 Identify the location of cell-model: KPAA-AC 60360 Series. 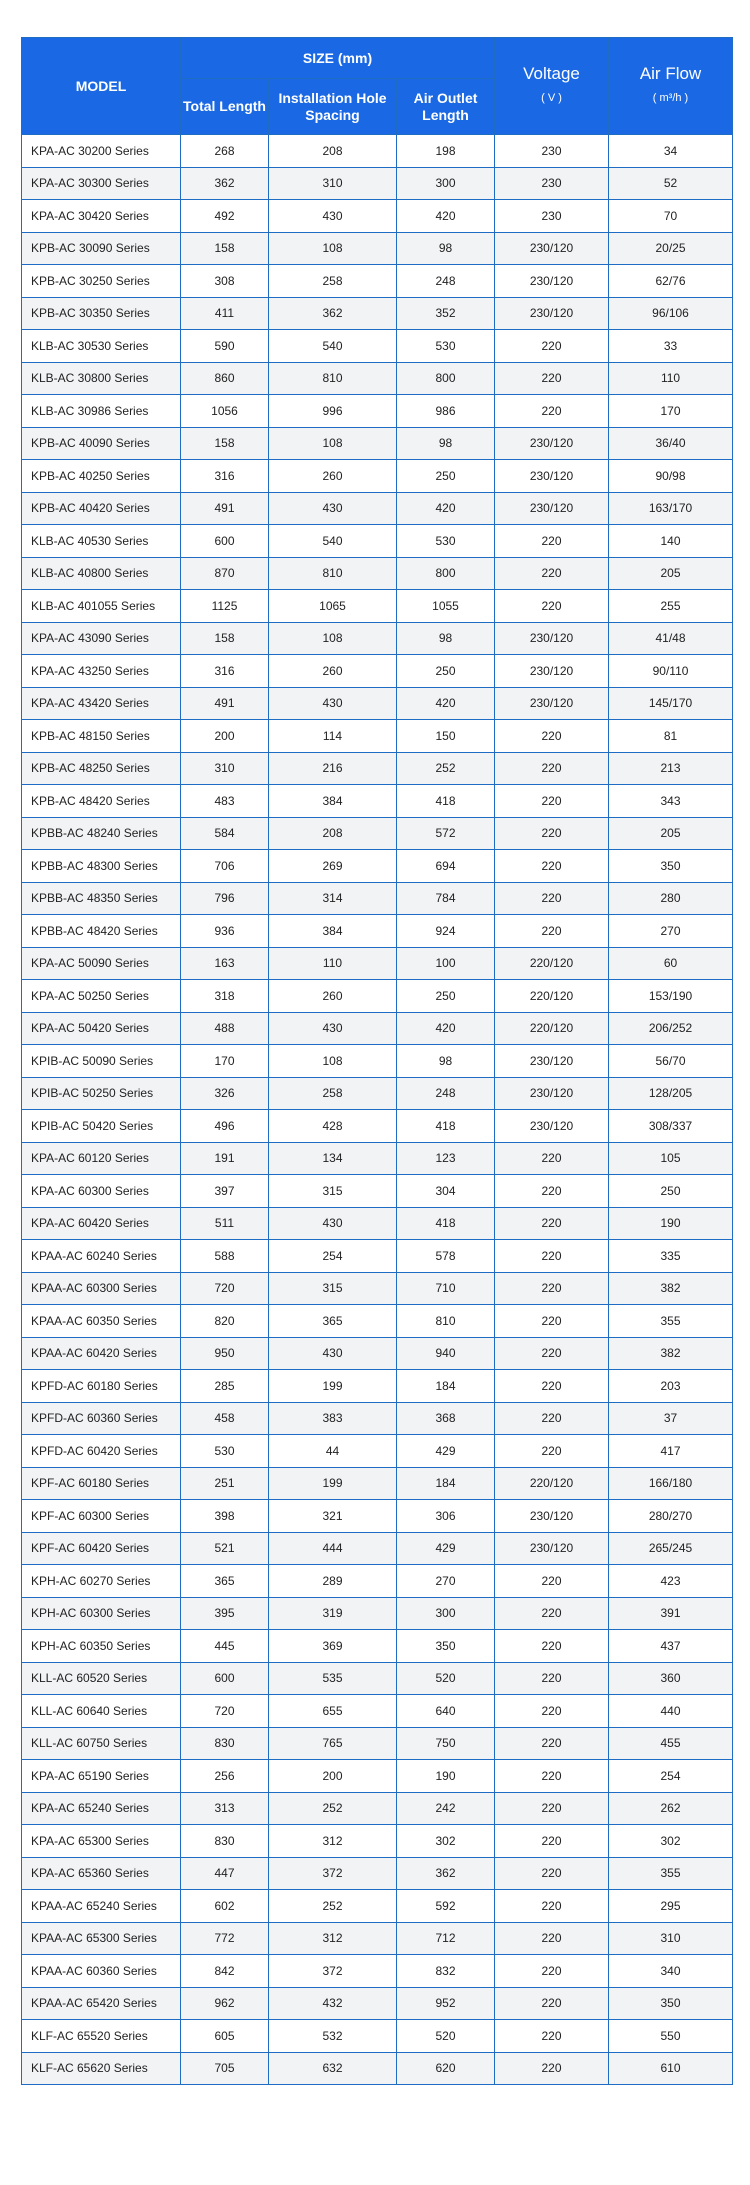
(101, 1971).